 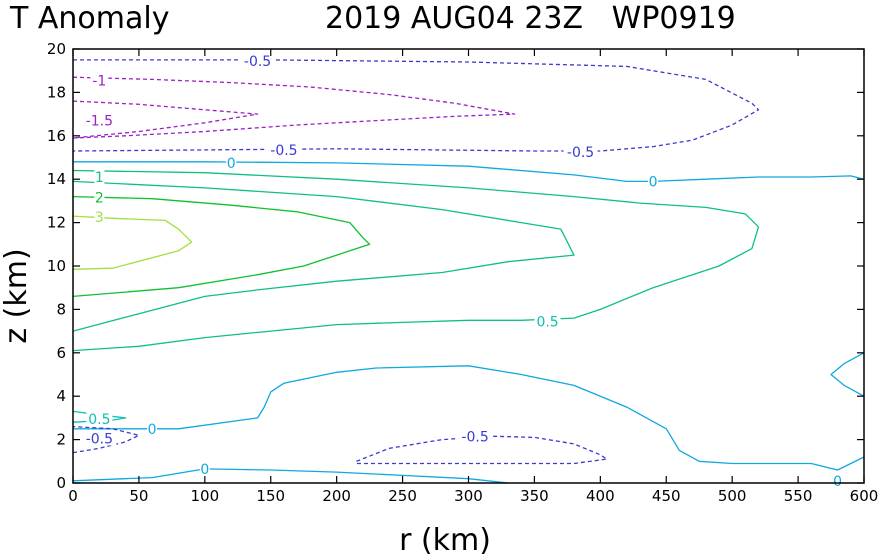 I want to click on contour-label-8: 2, so click(x=99, y=199).